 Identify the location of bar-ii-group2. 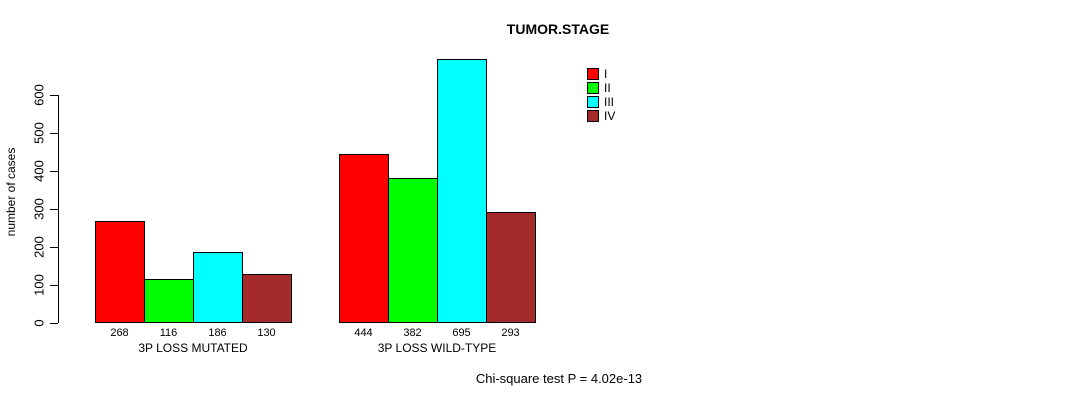
(413, 250).